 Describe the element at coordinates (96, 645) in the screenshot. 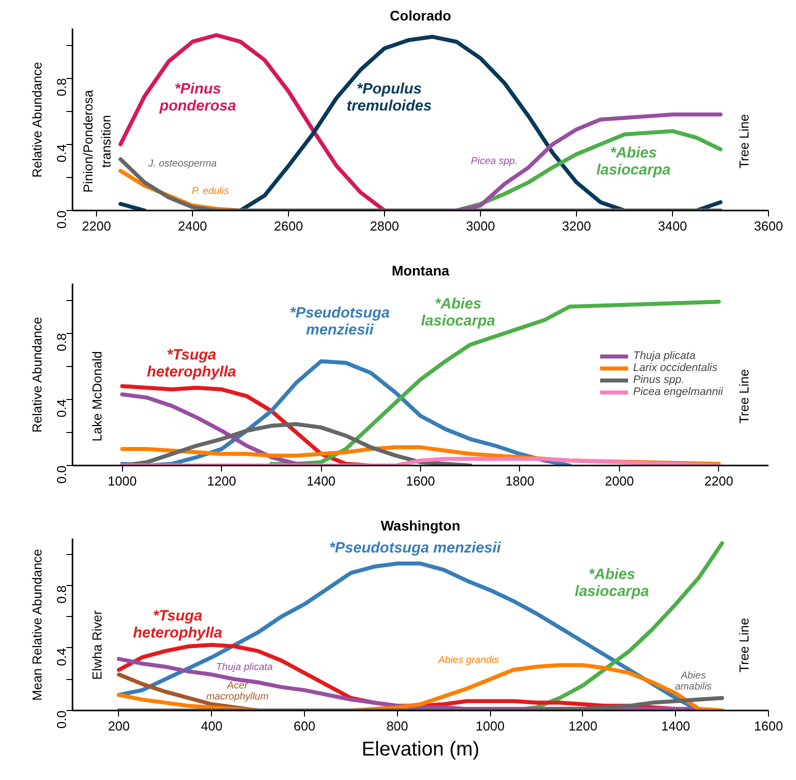

I see `annotation: Elwha River` at that location.